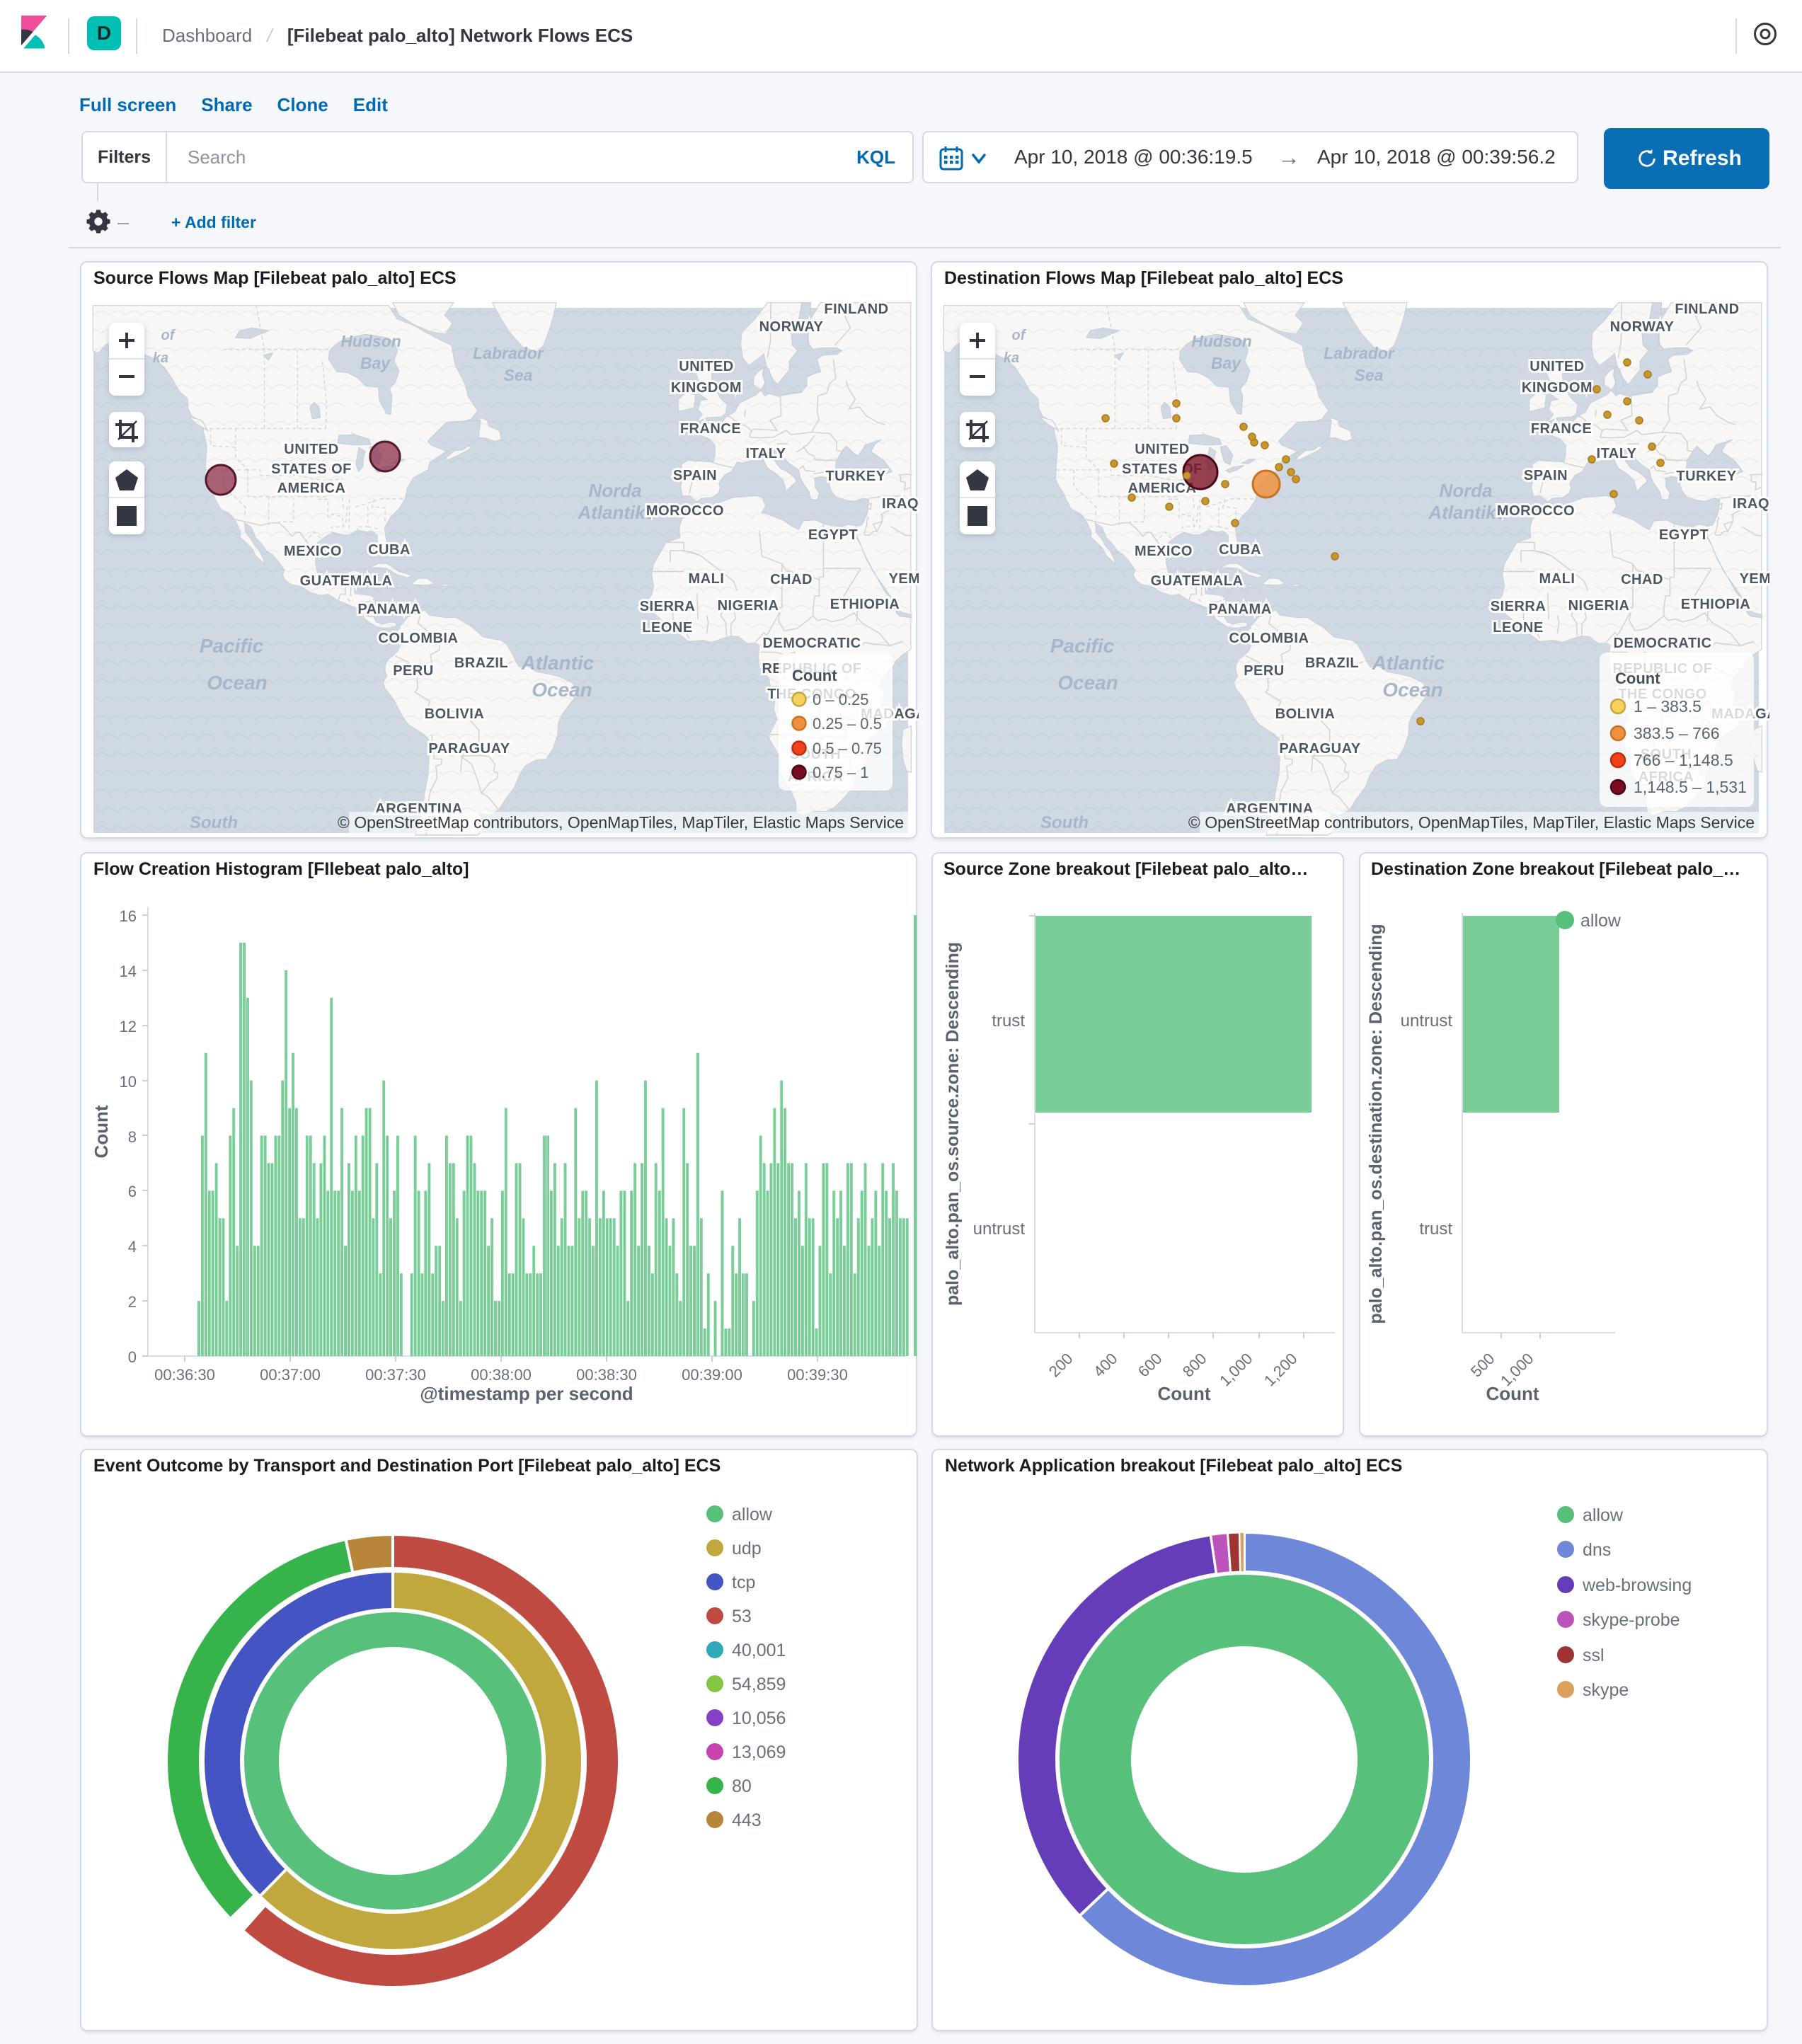 Image resolution: width=1802 pixels, height=2044 pixels. I want to click on svg-text: skype, so click(1606, 1690).